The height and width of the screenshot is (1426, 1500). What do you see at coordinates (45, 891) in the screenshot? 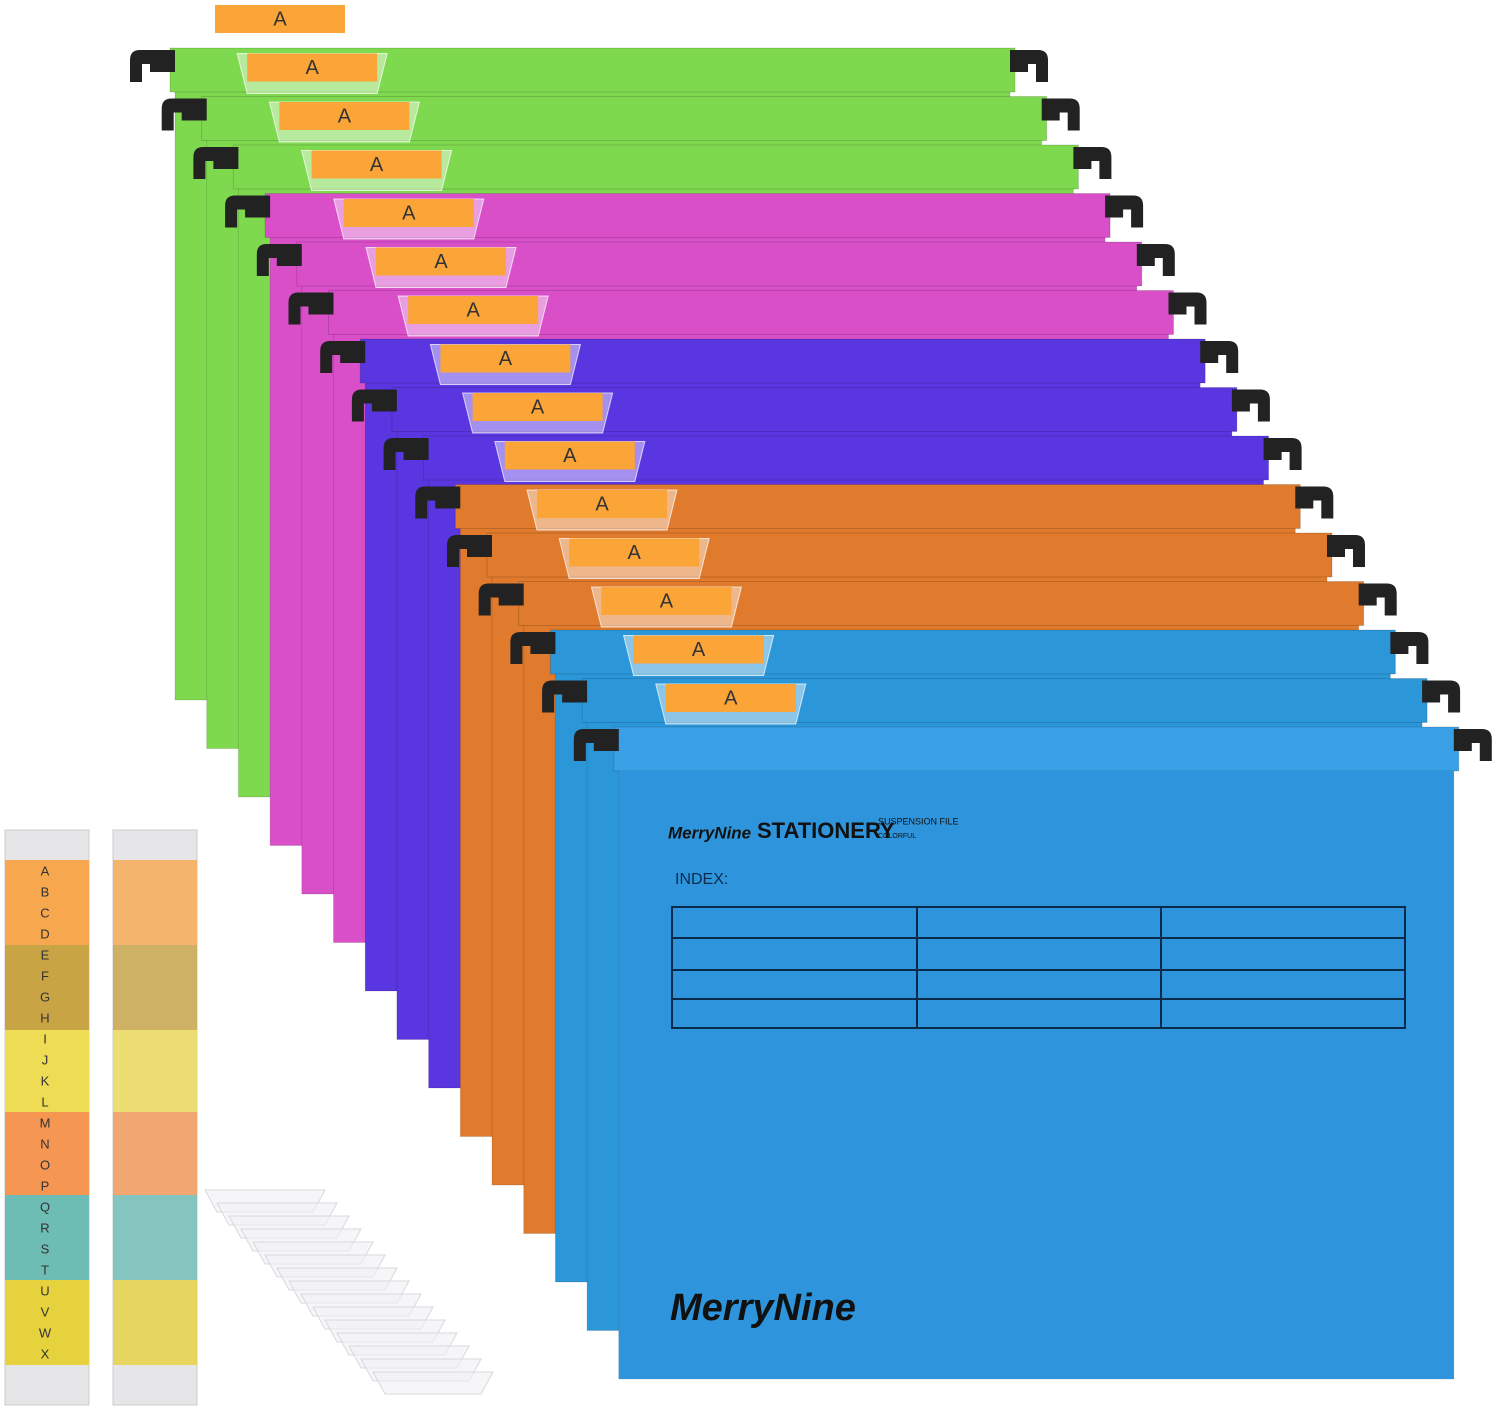
I see `strip-letter: B` at bounding box center [45, 891].